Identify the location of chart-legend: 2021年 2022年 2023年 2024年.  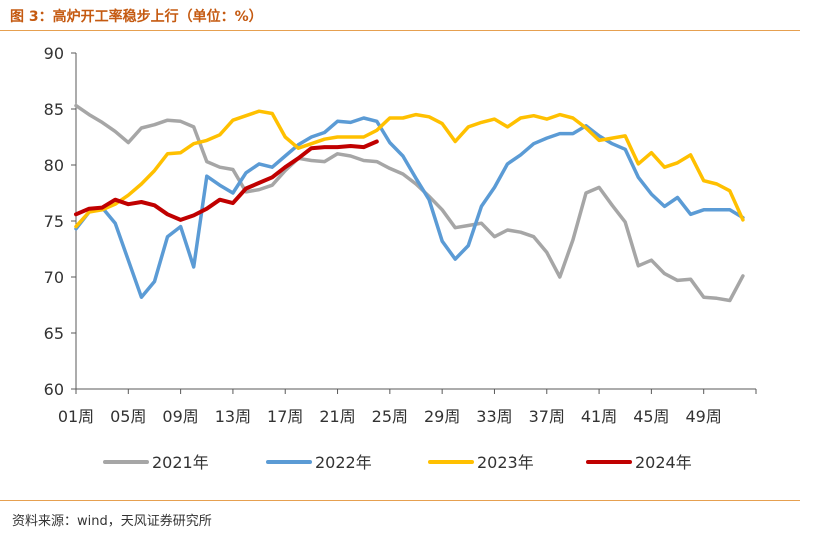
(397, 462).